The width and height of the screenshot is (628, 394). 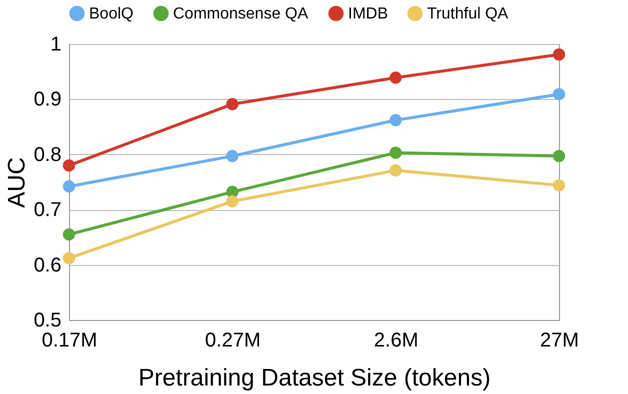 What do you see at coordinates (396, 341) in the screenshot?
I see `x-tick-label: 2.6M` at bounding box center [396, 341].